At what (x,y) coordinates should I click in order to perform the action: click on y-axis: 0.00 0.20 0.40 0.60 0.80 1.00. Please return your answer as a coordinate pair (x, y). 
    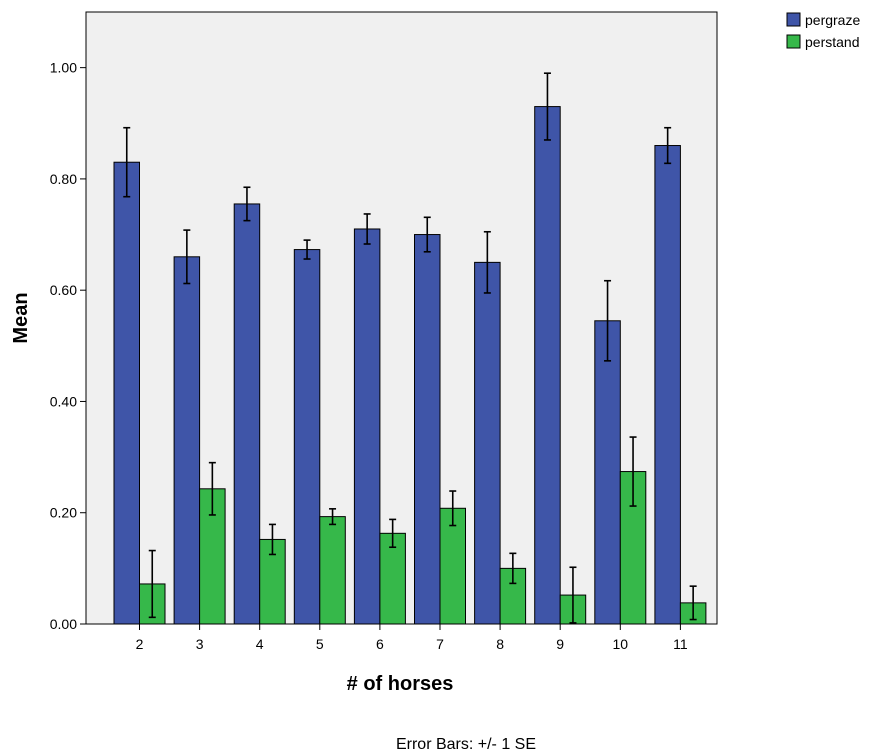
    Looking at the image, I should click on (68, 346).